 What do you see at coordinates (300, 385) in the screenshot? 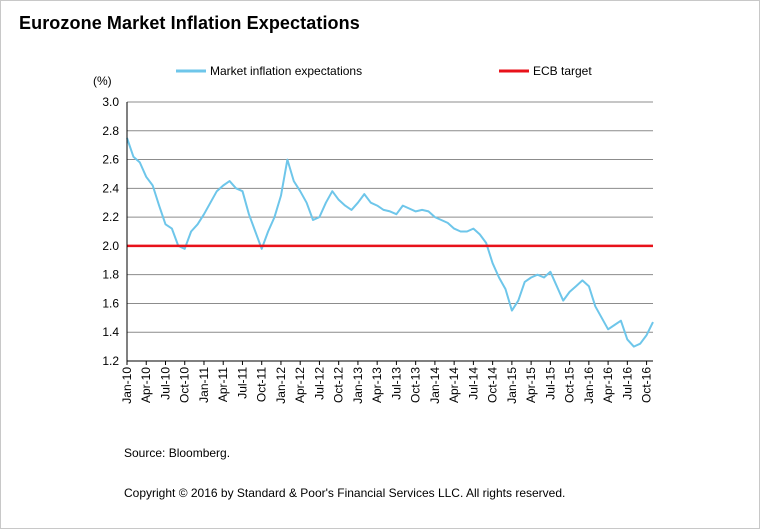
I see `x-tick-label: Apr-12` at bounding box center [300, 385].